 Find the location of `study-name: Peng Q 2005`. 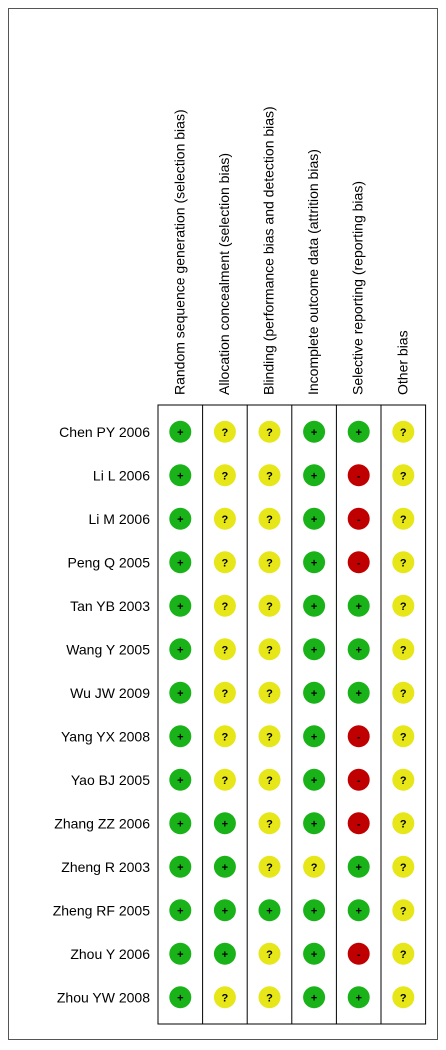

study-name: Peng Q 2005 is located at coordinates (108, 562).